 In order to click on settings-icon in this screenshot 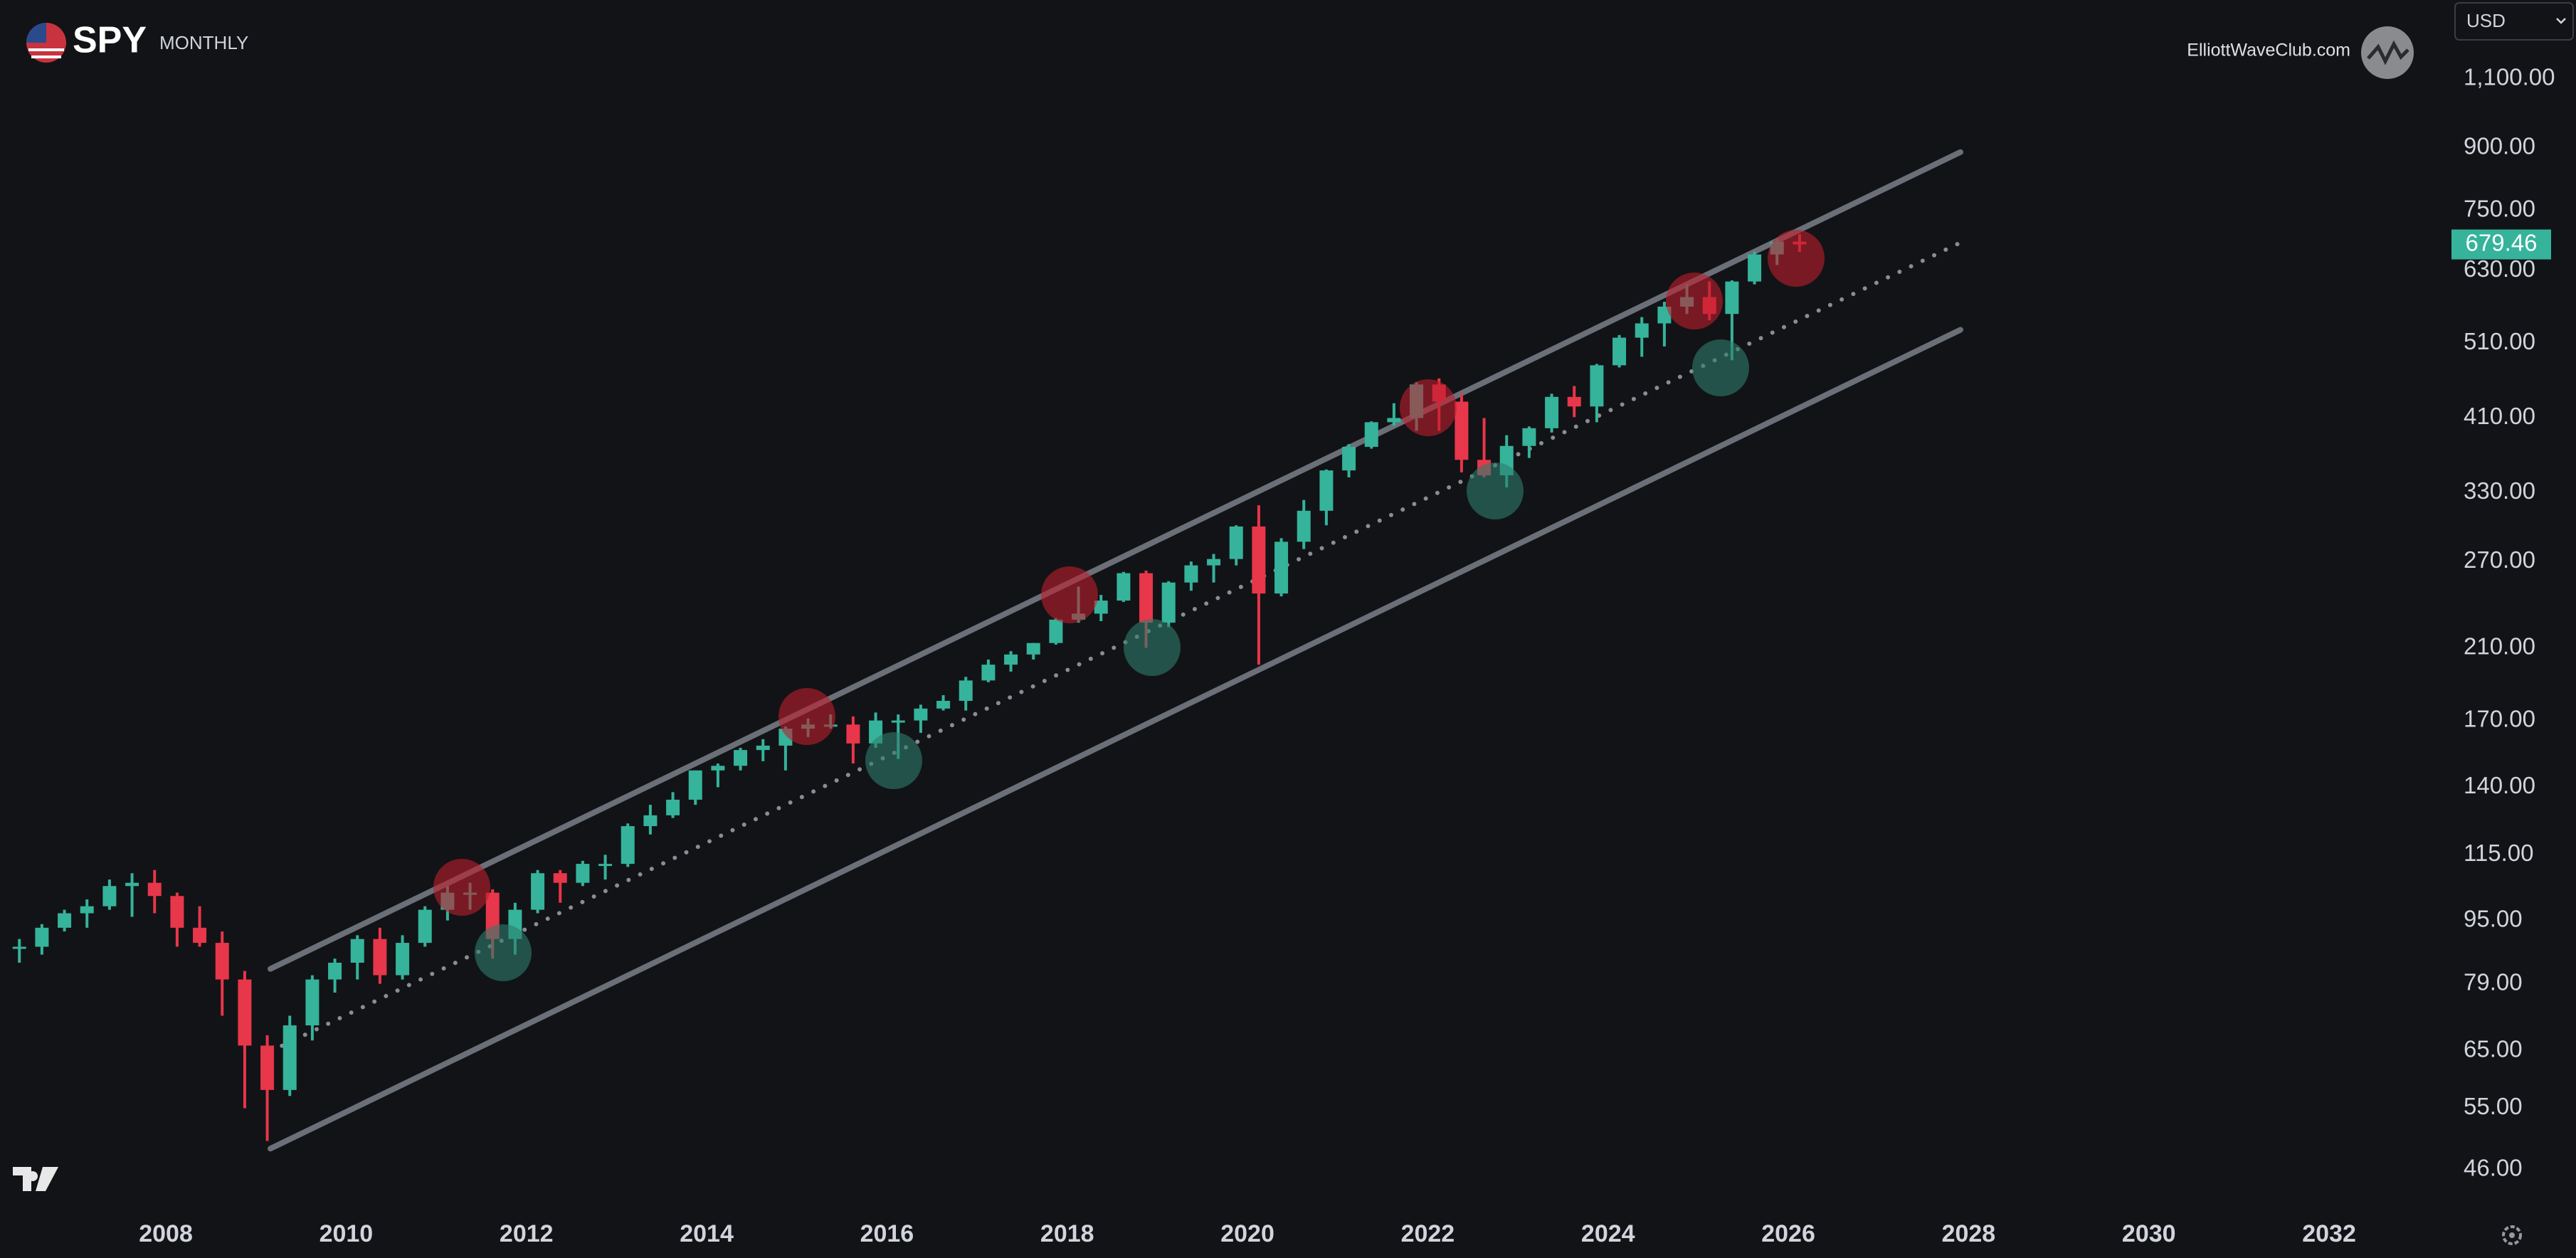, I will do `click(2512, 1235)`.